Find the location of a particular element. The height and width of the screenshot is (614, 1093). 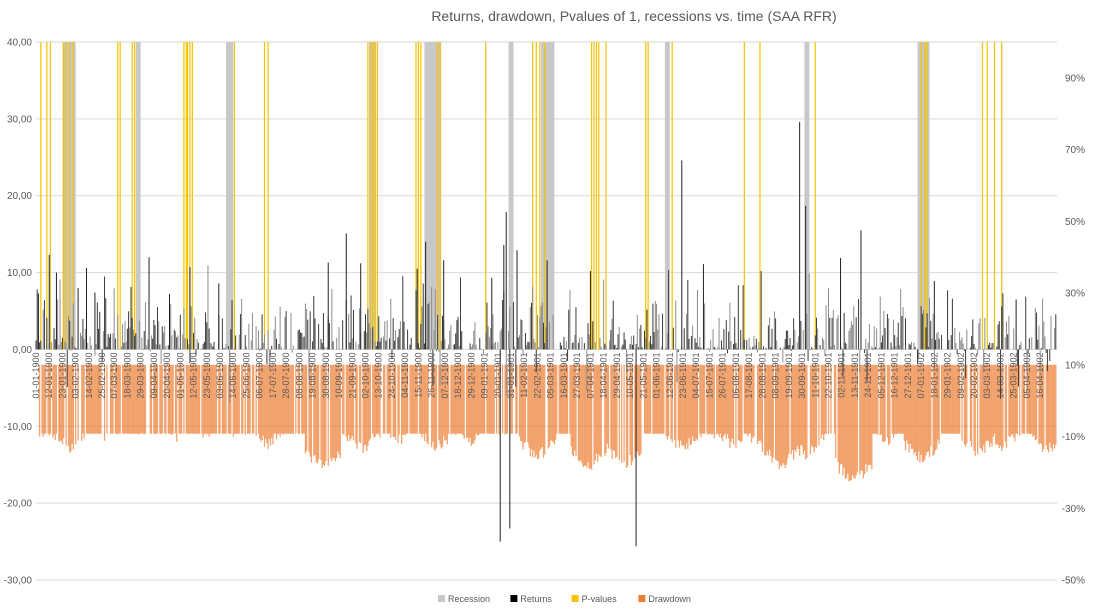

x-tick-label: 17-08-1901 is located at coordinates (749, 375).